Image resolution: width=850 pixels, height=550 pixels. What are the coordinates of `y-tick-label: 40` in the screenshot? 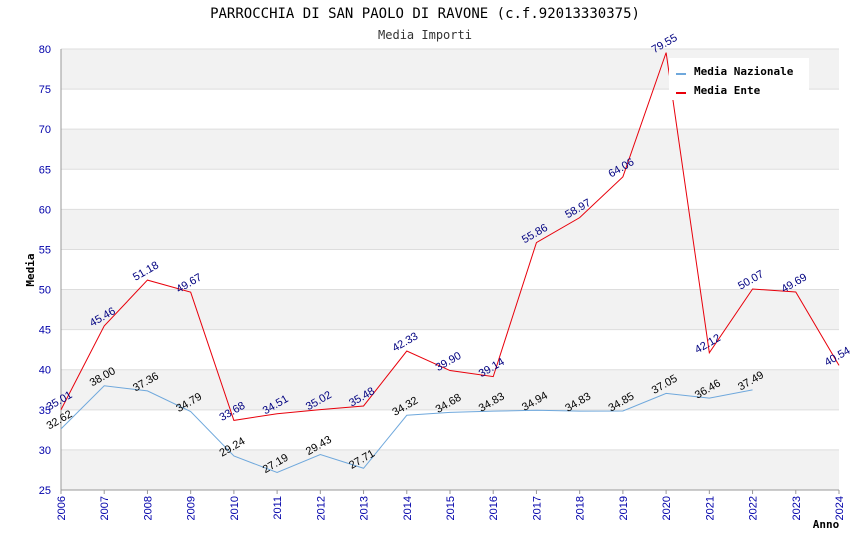 It's located at (45, 371).